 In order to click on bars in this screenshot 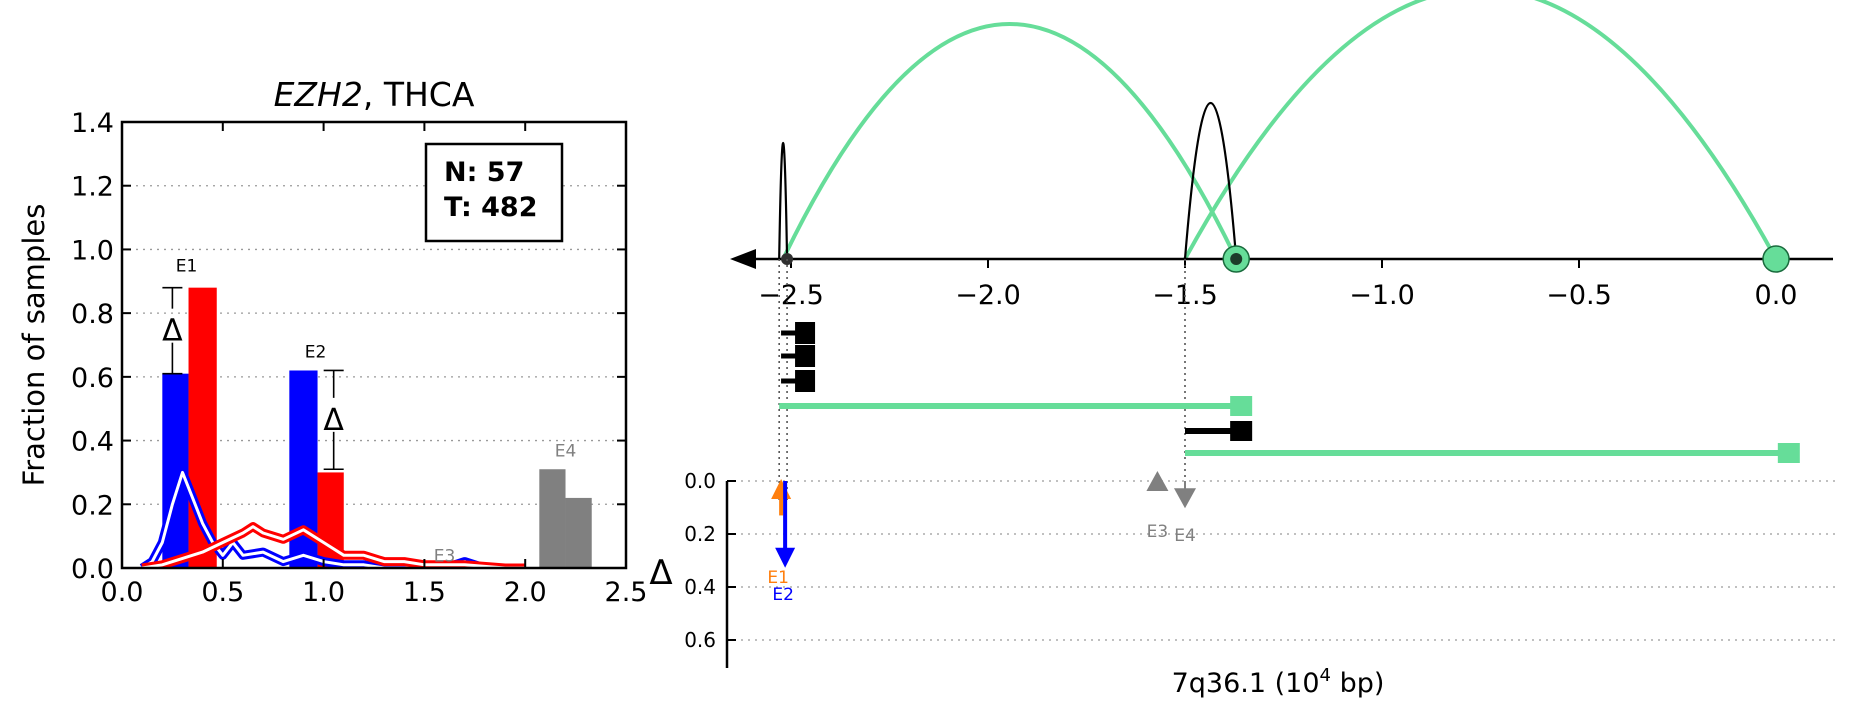, I will do `click(377, 427)`.